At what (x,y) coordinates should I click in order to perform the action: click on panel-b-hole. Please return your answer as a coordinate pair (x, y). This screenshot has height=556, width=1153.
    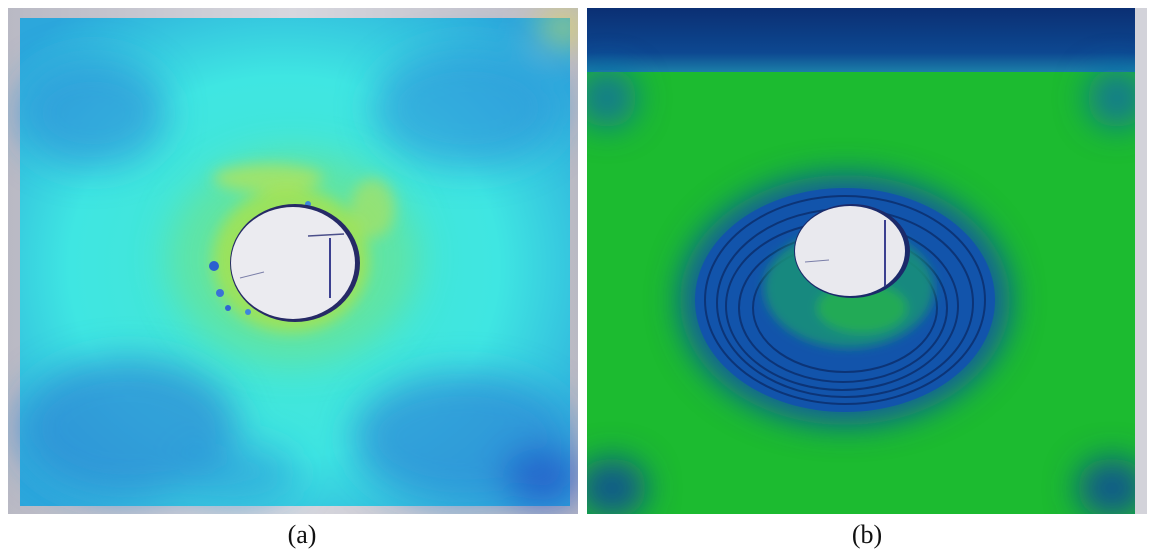
    Looking at the image, I should click on (850, 251).